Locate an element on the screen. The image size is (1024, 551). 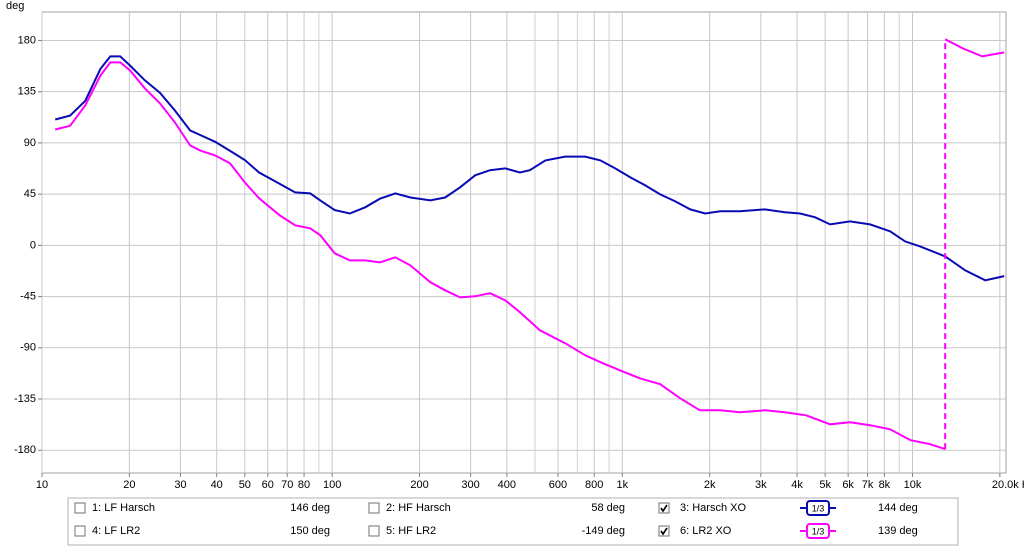
x-tick-label: 200 is located at coordinates (419, 485).